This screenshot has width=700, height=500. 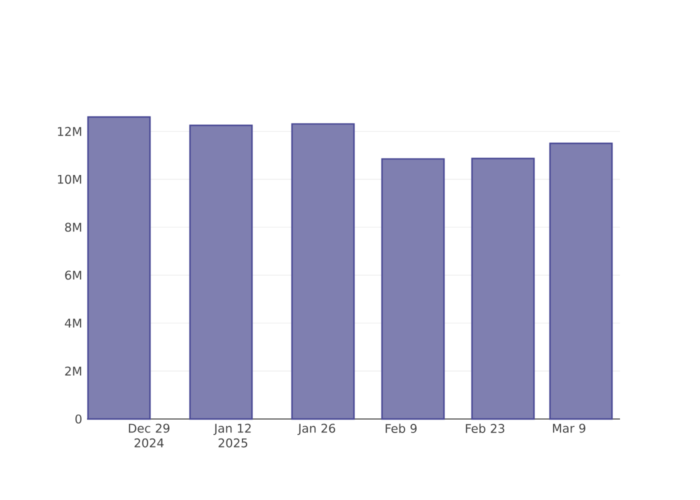 I want to click on x-tick-label: Feb 9, so click(x=401, y=428).